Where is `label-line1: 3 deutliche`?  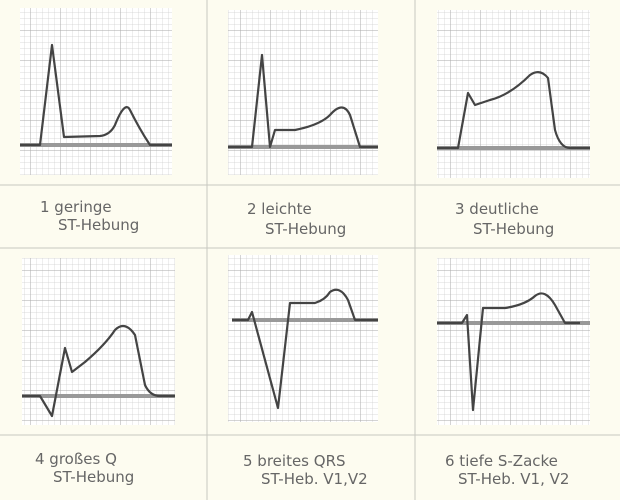 label-line1: 3 deutliche is located at coordinates (497, 209).